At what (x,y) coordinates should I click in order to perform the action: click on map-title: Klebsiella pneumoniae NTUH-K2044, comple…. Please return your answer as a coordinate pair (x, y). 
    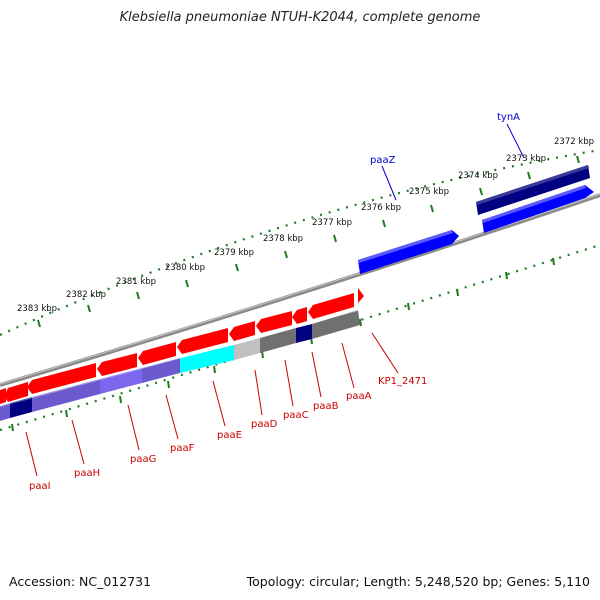
    Looking at the image, I should click on (300, 17).